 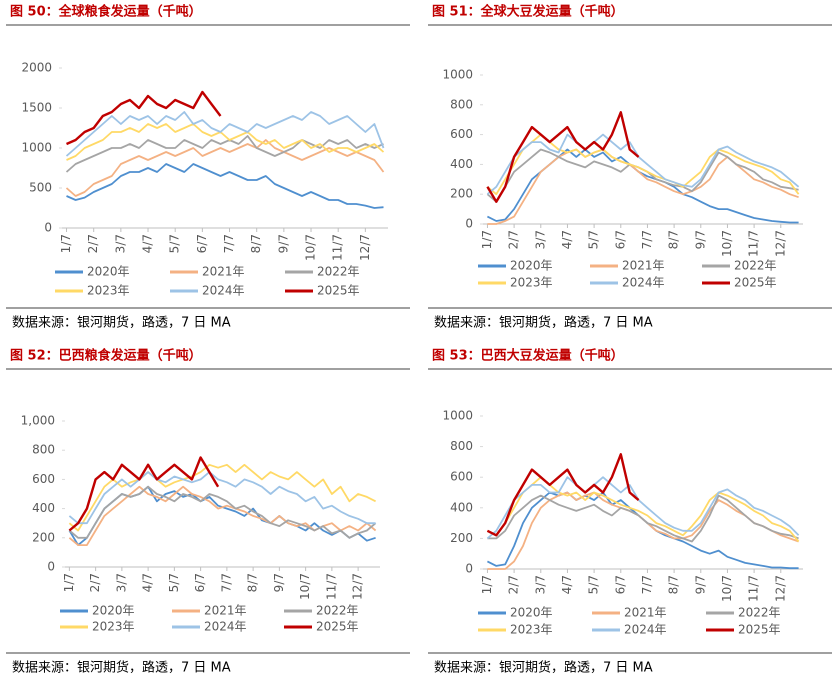 What do you see at coordinates (528, 356) in the screenshot?
I see `chart-title: 图 53：巴西大豆发运量（千吨）` at bounding box center [528, 356].